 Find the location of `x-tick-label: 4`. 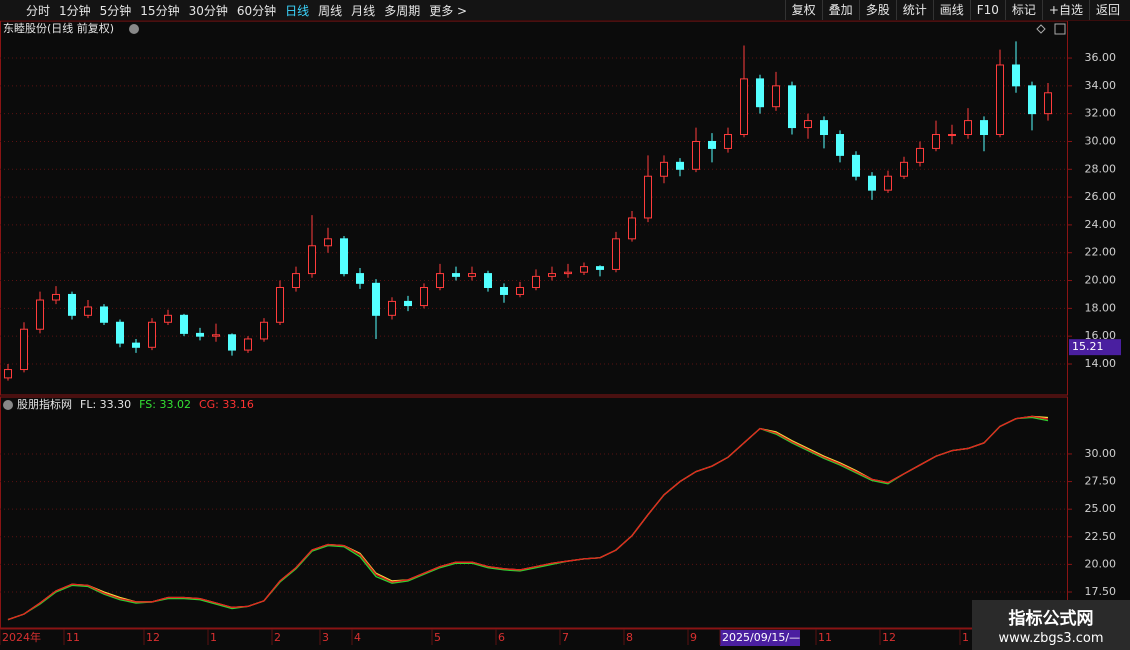

x-tick-label: 4 is located at coordinates (357, 637).